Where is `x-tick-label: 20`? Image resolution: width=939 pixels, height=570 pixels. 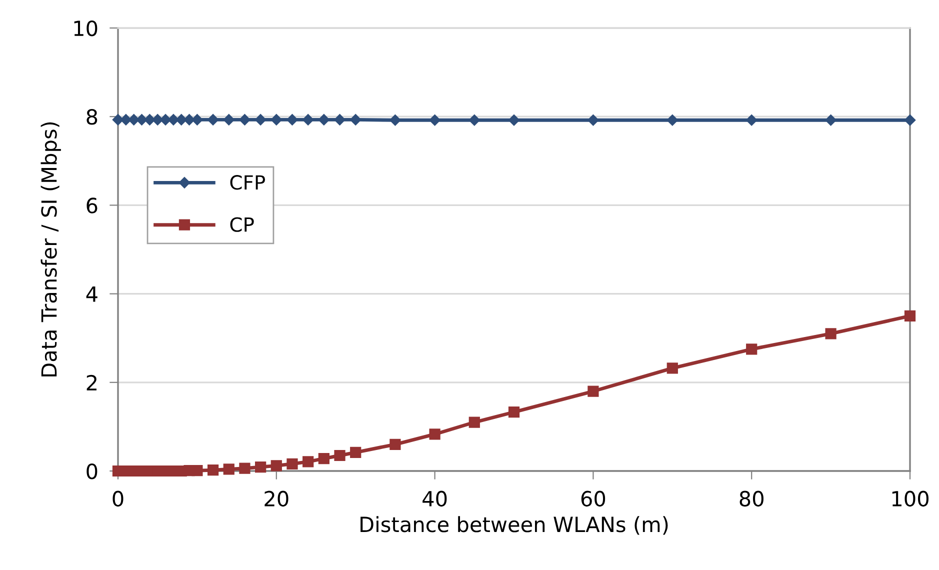
x-tick-label: 20 is located at coordinates (276, 498).